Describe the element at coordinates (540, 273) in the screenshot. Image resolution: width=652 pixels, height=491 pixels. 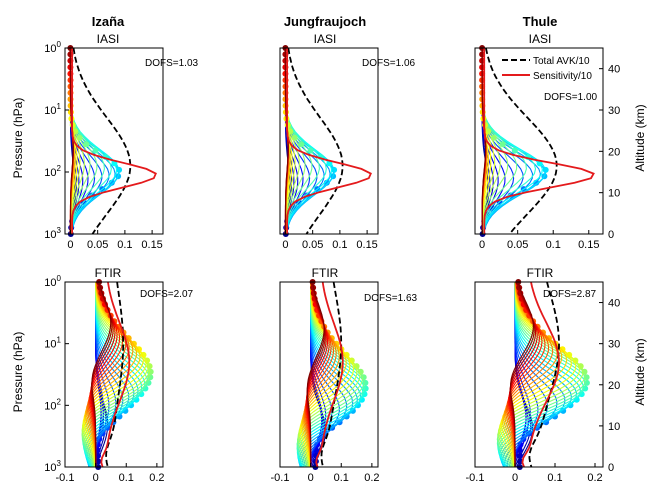
I see `subtitle-ftir-thule: FTIR` at that location.